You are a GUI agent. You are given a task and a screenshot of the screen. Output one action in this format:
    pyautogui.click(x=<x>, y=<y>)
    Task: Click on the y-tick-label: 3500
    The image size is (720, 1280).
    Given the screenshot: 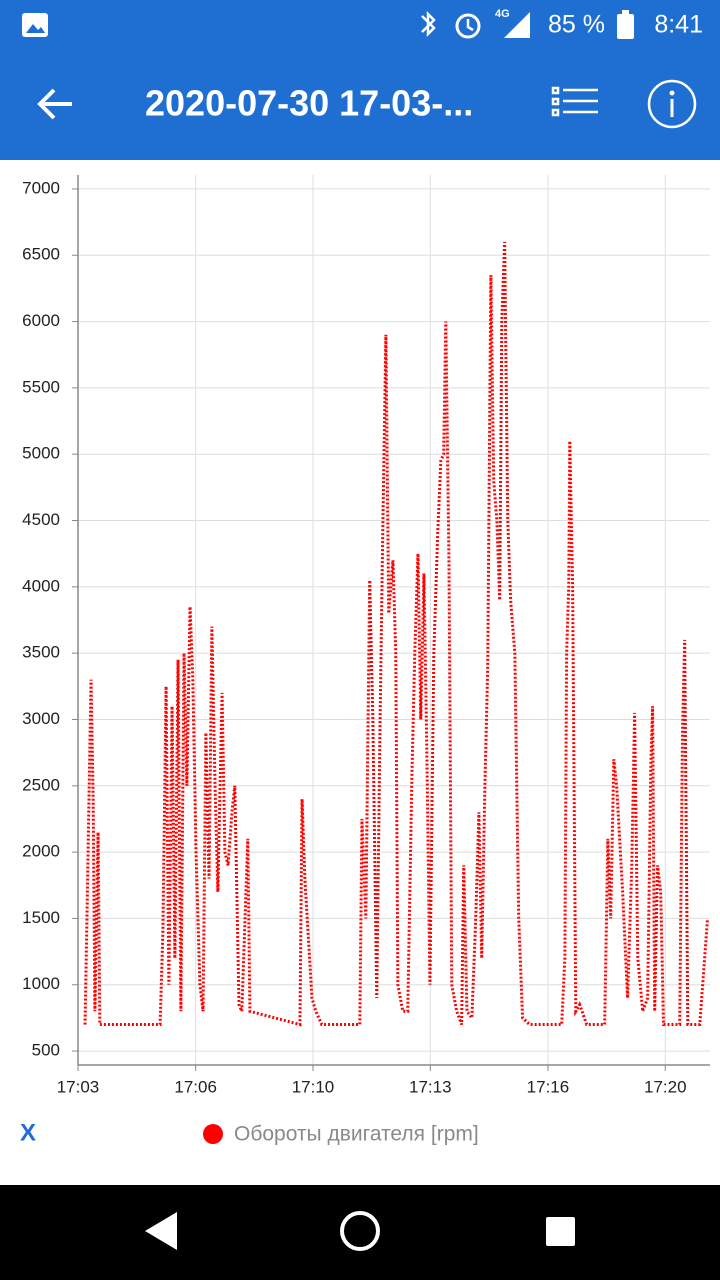 What is the action you would take?
    pyautogui.click(x=41, y=652)
    